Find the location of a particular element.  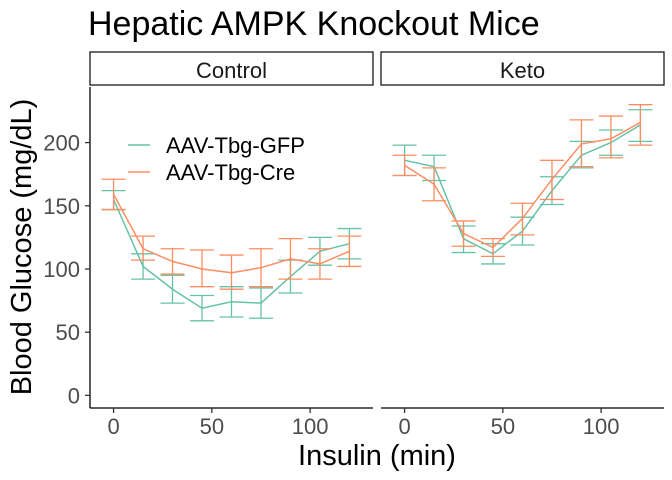

x-axis-title: Insulin (min) is located at coordinates (377, 456).